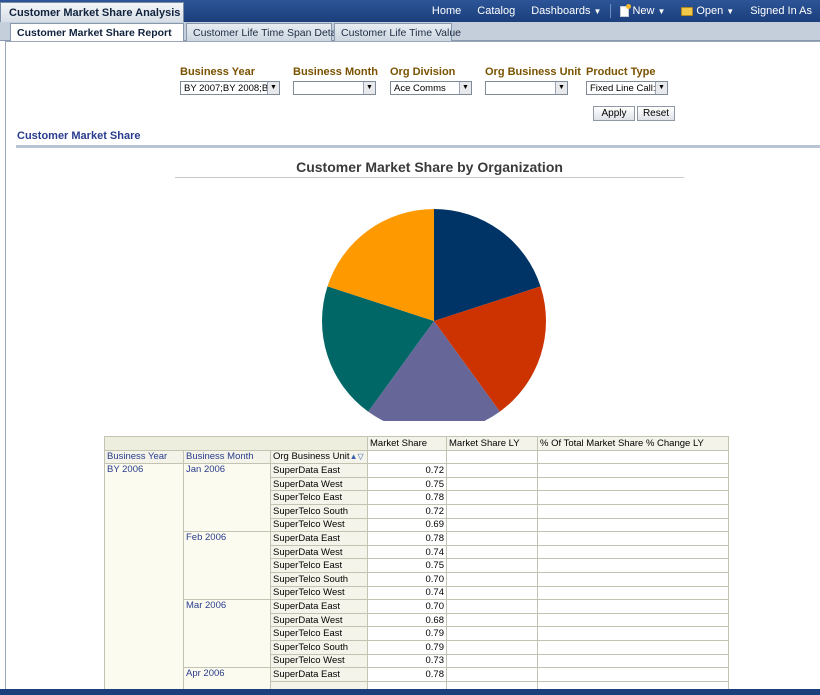  What do you see at coordinates (533, 80) in the screenshot?
I see `prompt-org-business-unit: Org Business Unit ▼` at bounding box center [533, 80].